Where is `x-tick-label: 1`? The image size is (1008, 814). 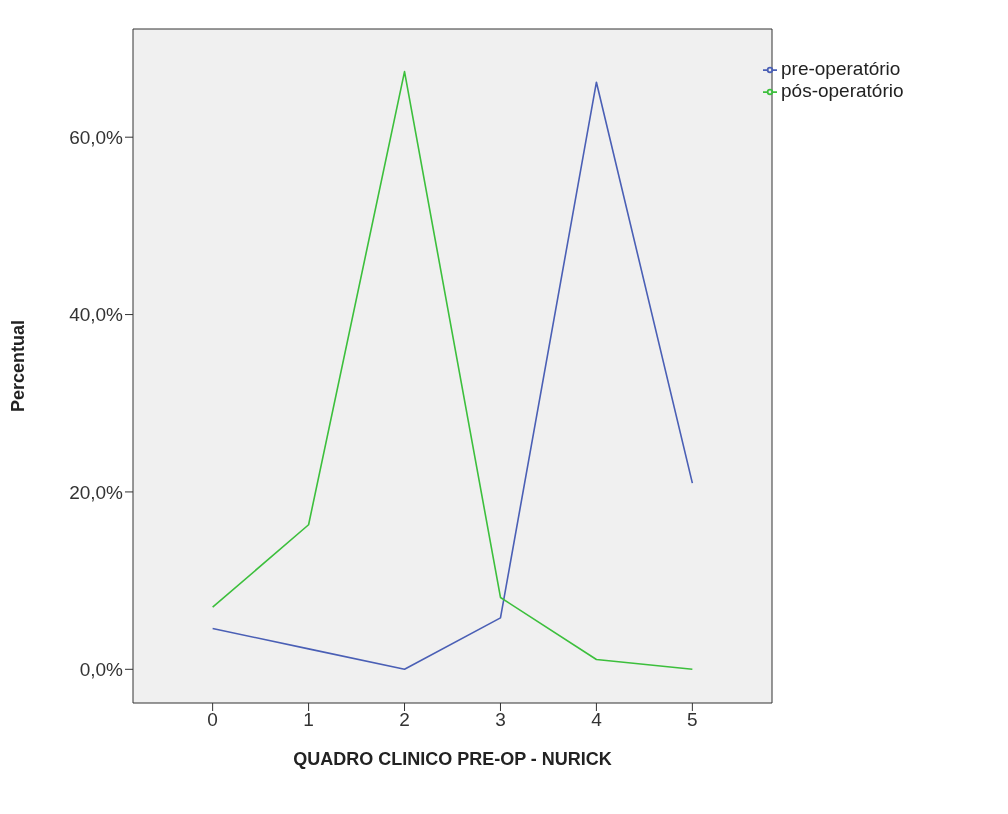 x-tick-label: 1 is located at coordinates (308, 720).